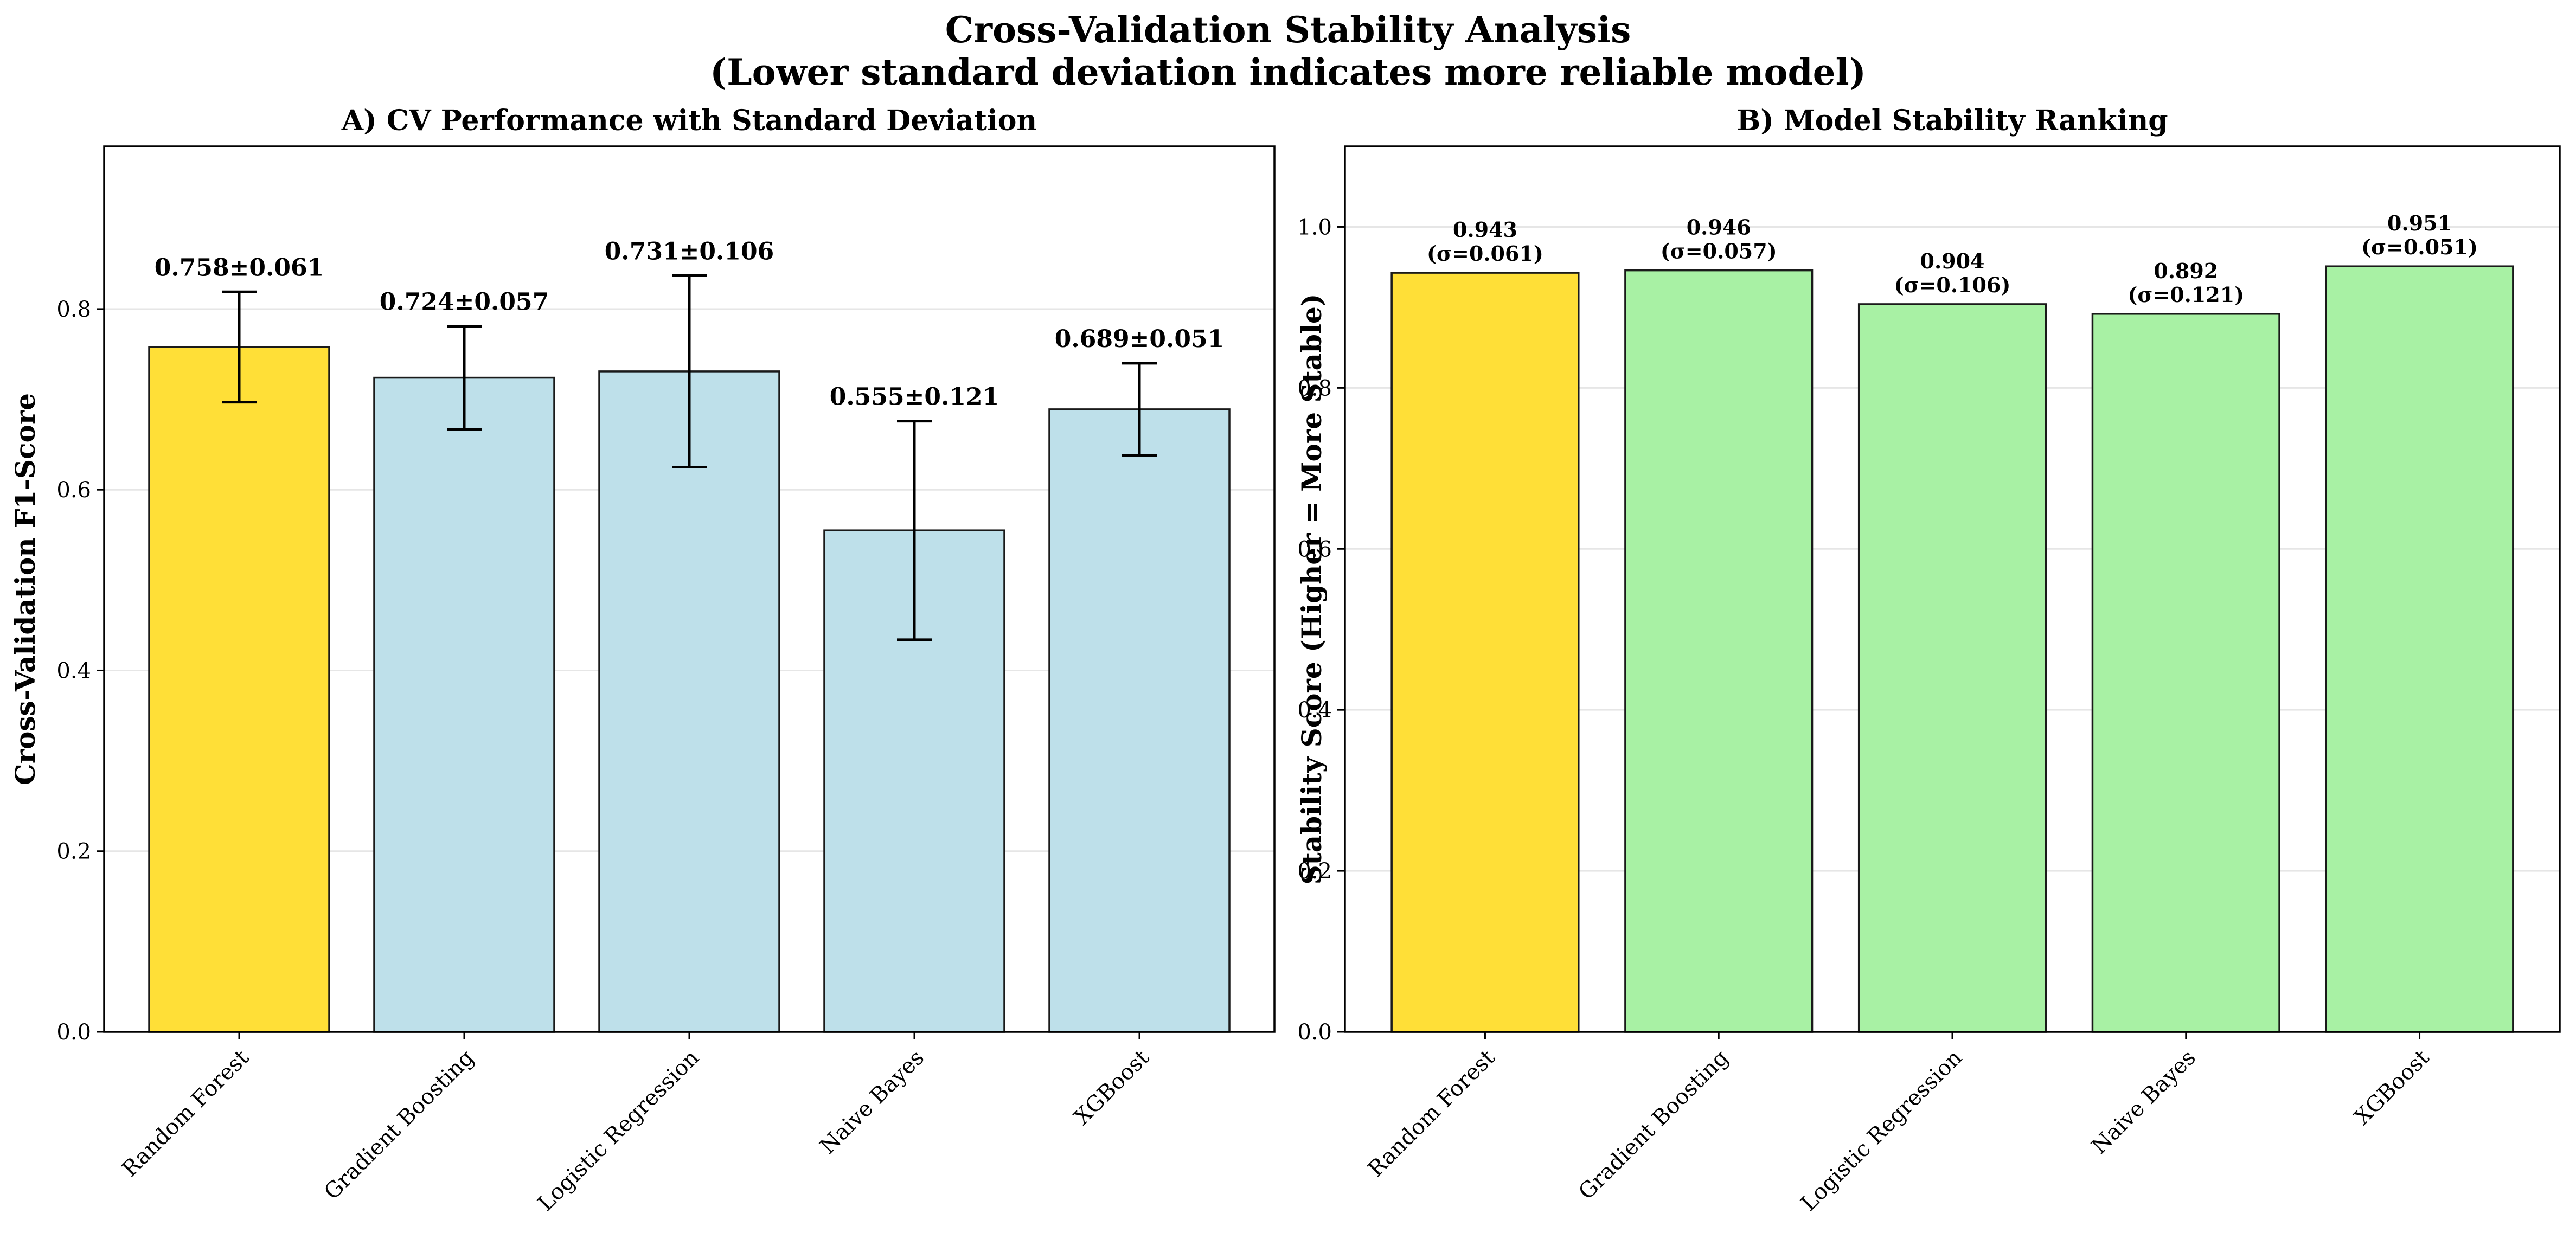 The height and width of the screenshot is (1239, 2576). I want to click on panel-a-bar-label: 0.555±0.121, so click(914, 397).